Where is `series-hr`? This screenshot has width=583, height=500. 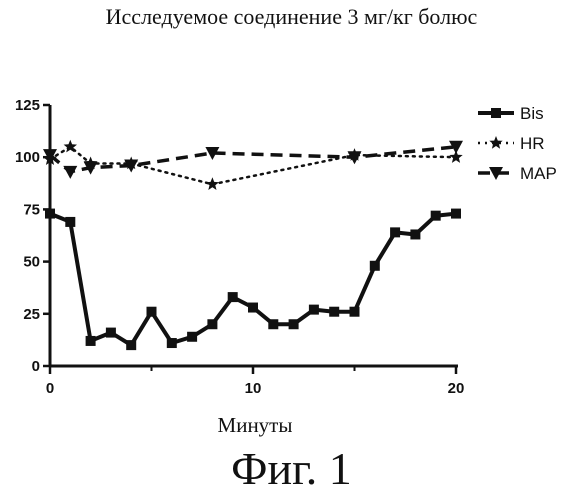 series-hr is located at coordinates (252, 165).